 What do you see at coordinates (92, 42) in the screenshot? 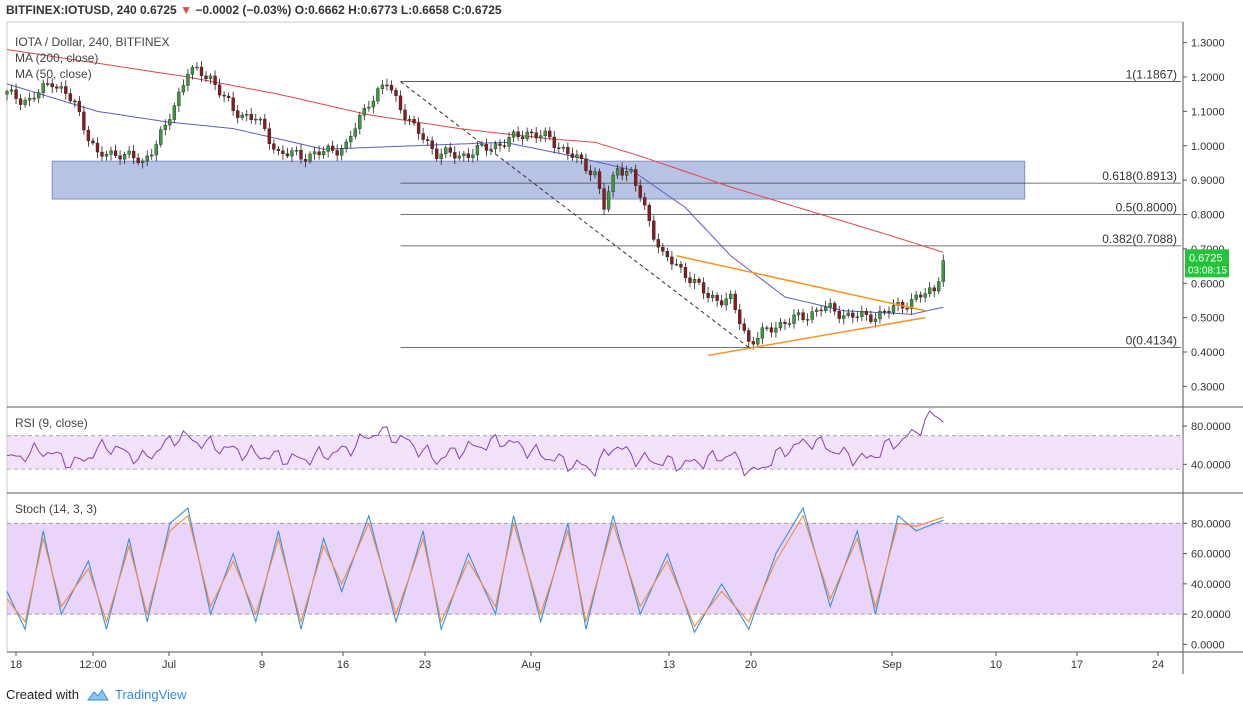
I see `legend-title: IOTA / Dollar, 240, BITFINEX` at bounding box center [92, 42].